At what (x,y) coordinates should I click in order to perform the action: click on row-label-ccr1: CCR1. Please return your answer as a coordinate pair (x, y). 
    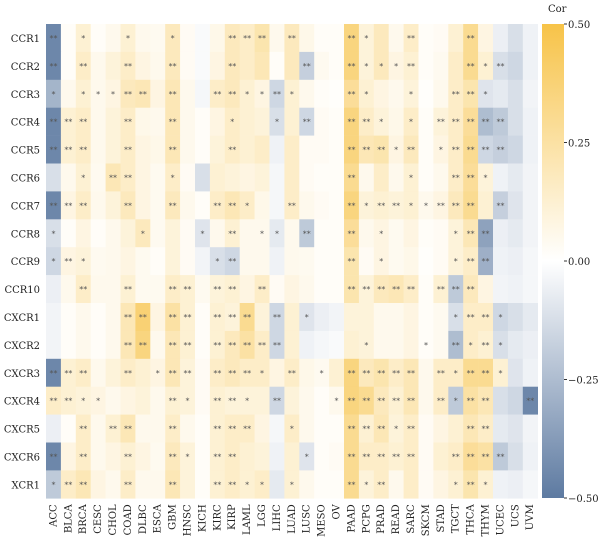
    Looking at the image, I should click on (25, 39).